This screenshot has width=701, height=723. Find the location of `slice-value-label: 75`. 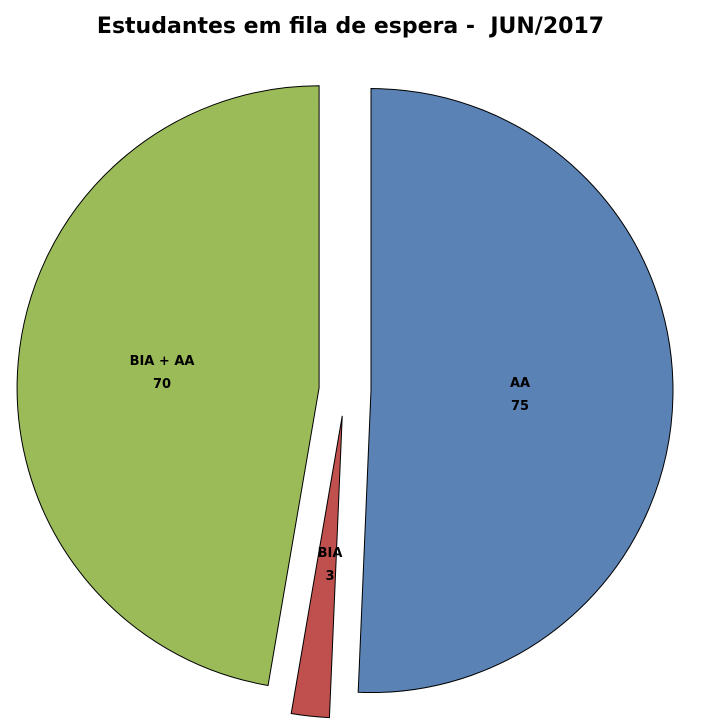

slice-value-label: 75 is located at coordinates (520, 406).